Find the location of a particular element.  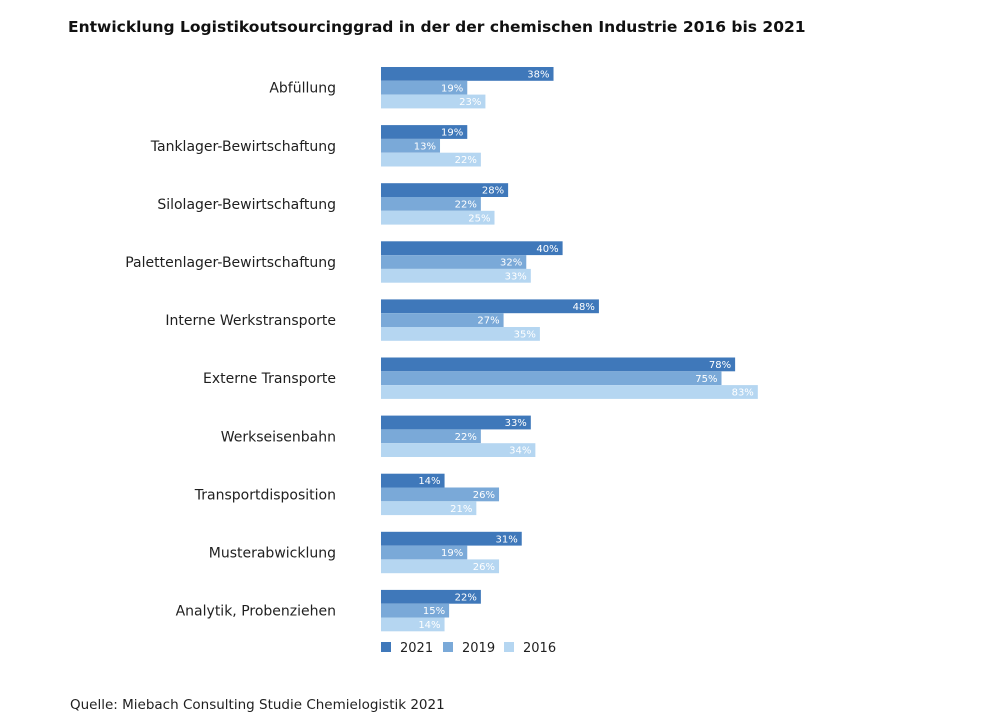

data-label: 28% is located at coordinates (493, 191).